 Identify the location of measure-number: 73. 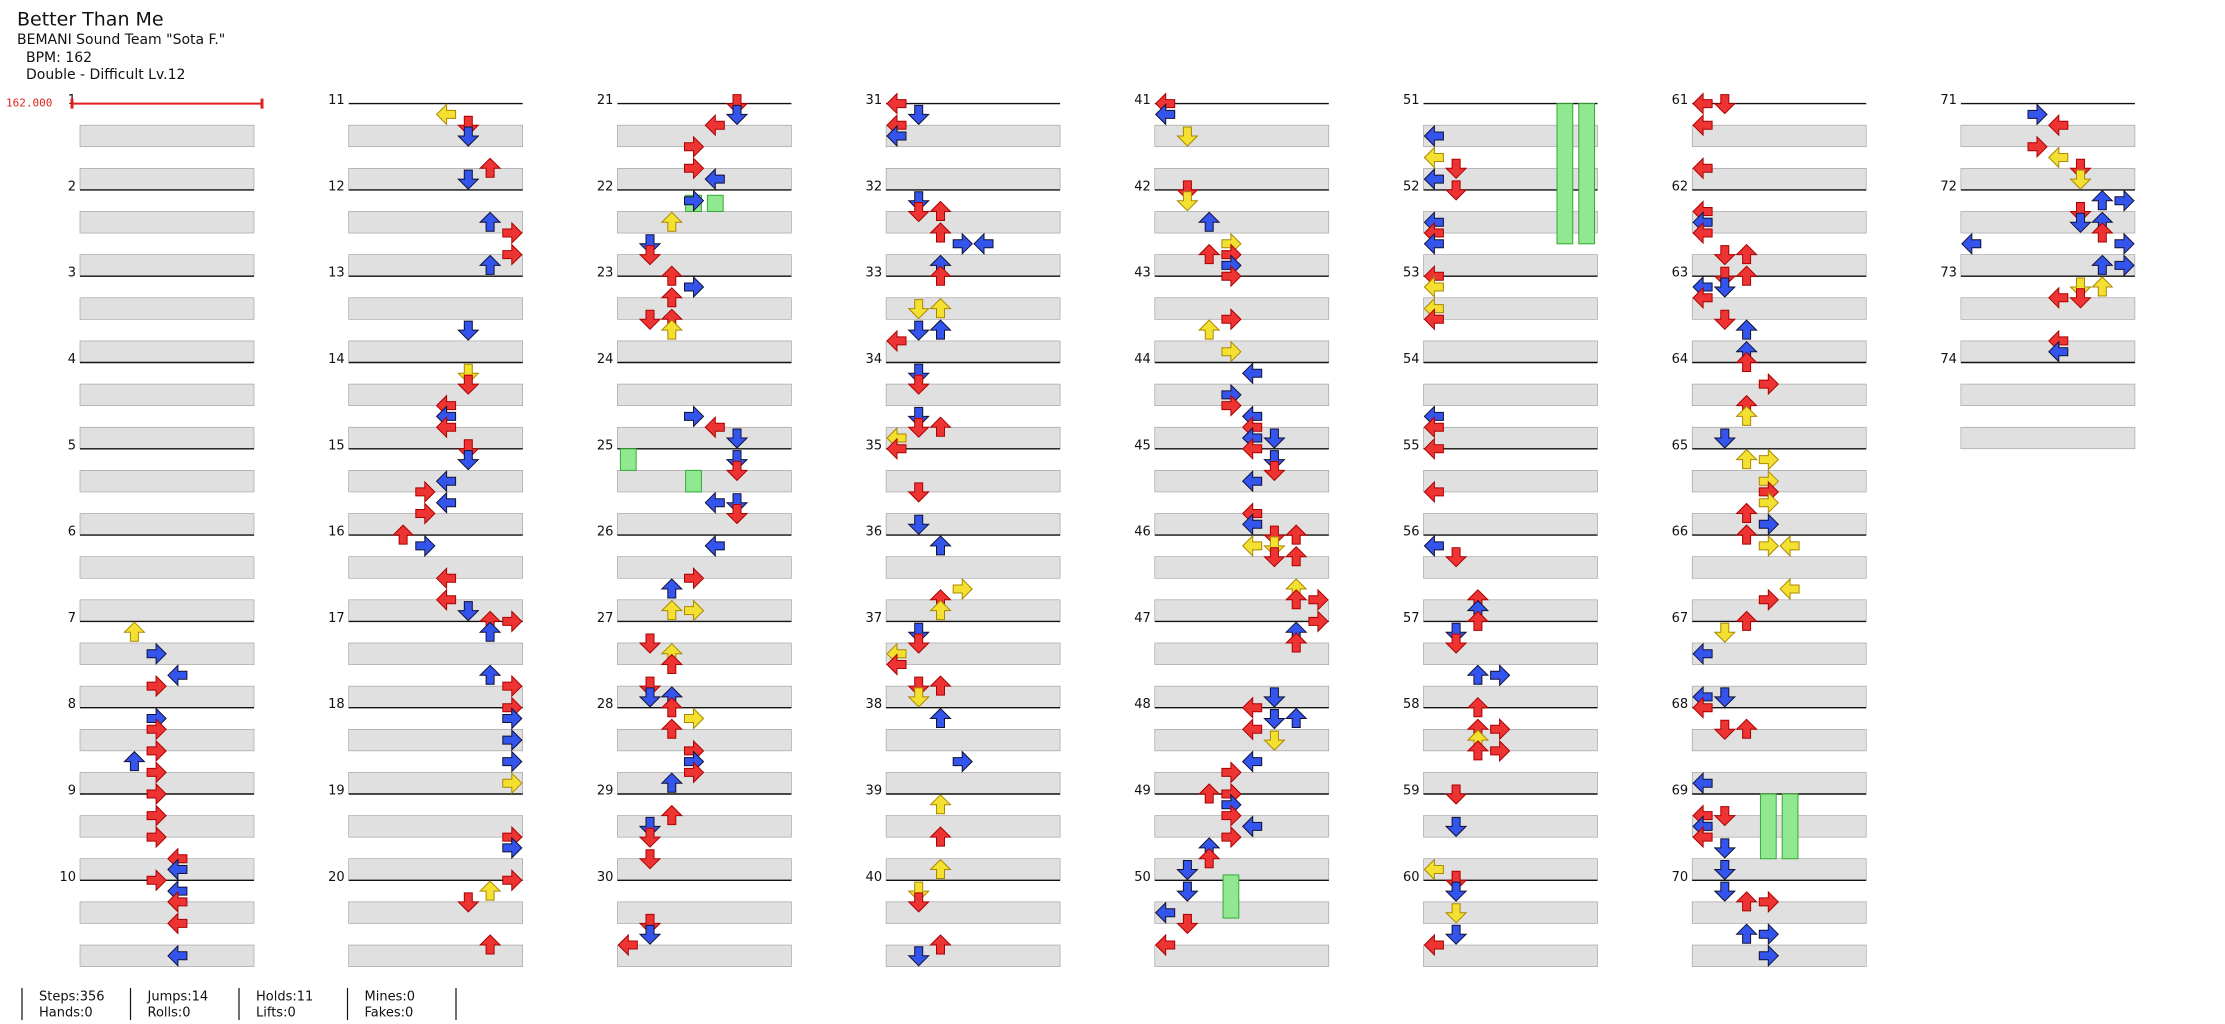
(1948, 273).